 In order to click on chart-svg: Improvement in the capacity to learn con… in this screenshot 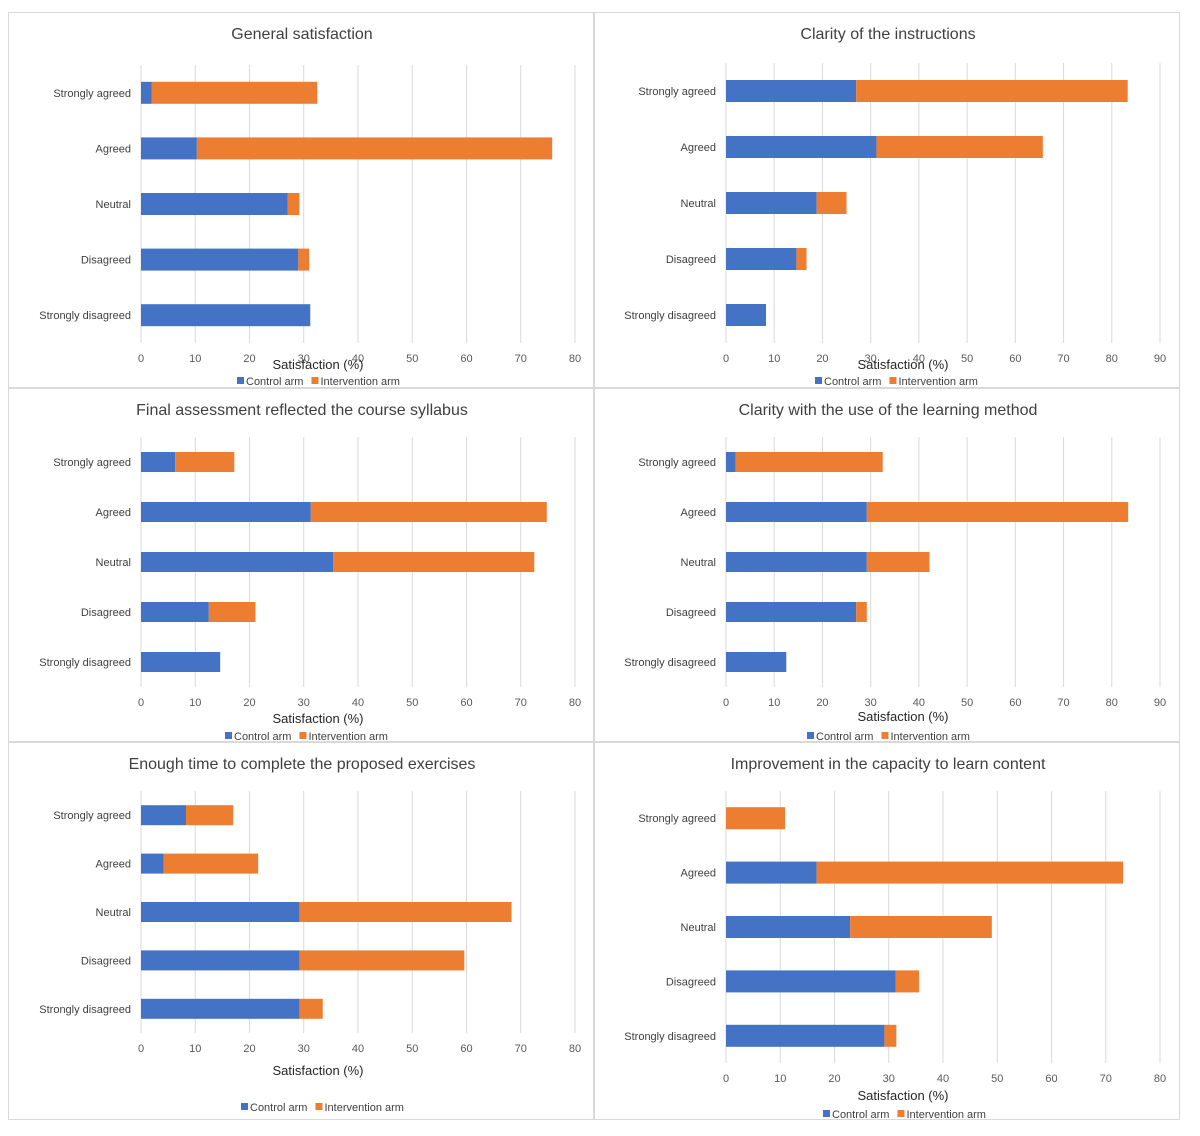, I will do `click(895, 938)`.